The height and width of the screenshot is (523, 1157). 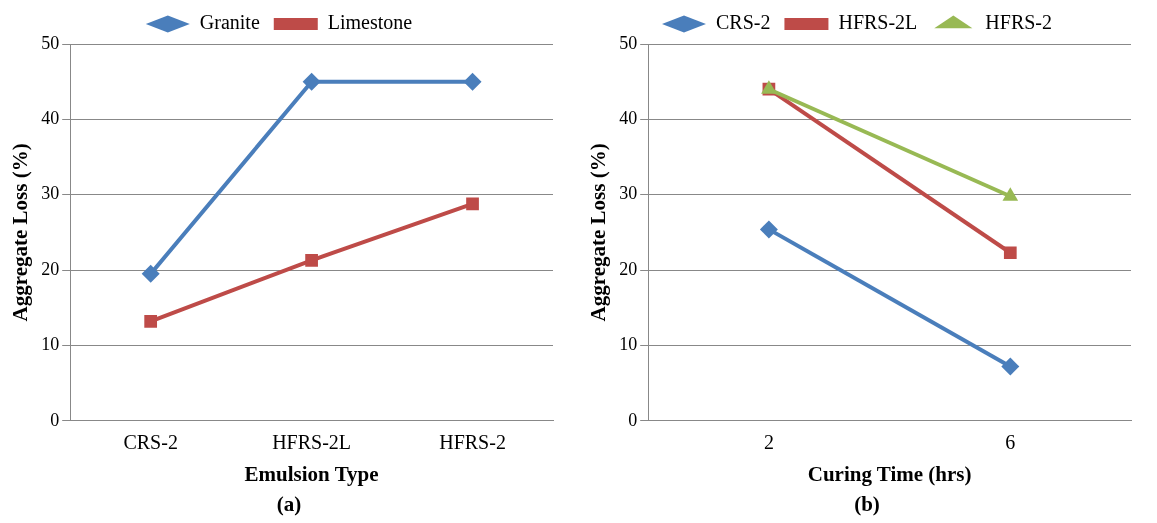 I want to click on legend-label: CRS-2, so click(x=743, y=22).